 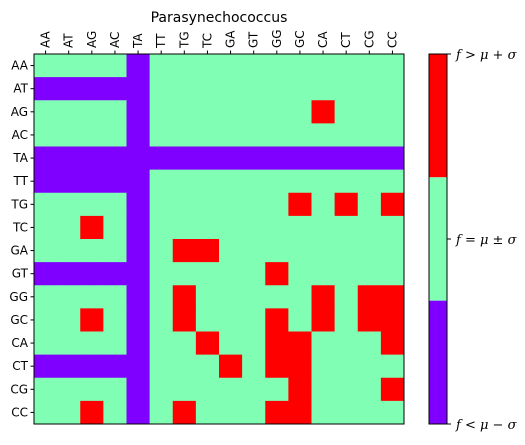 I want to click on heatmap-cell-CG-GC, so click(x=300, y=390).